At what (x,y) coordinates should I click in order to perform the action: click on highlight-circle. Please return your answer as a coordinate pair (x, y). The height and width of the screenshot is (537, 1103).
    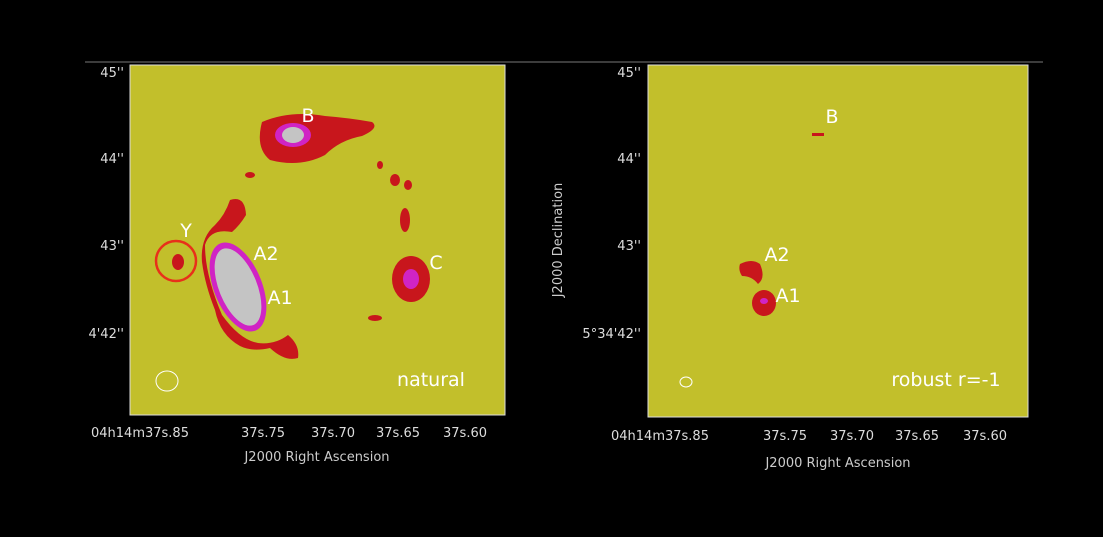
    Looking at the image, I should click on (176, 261).